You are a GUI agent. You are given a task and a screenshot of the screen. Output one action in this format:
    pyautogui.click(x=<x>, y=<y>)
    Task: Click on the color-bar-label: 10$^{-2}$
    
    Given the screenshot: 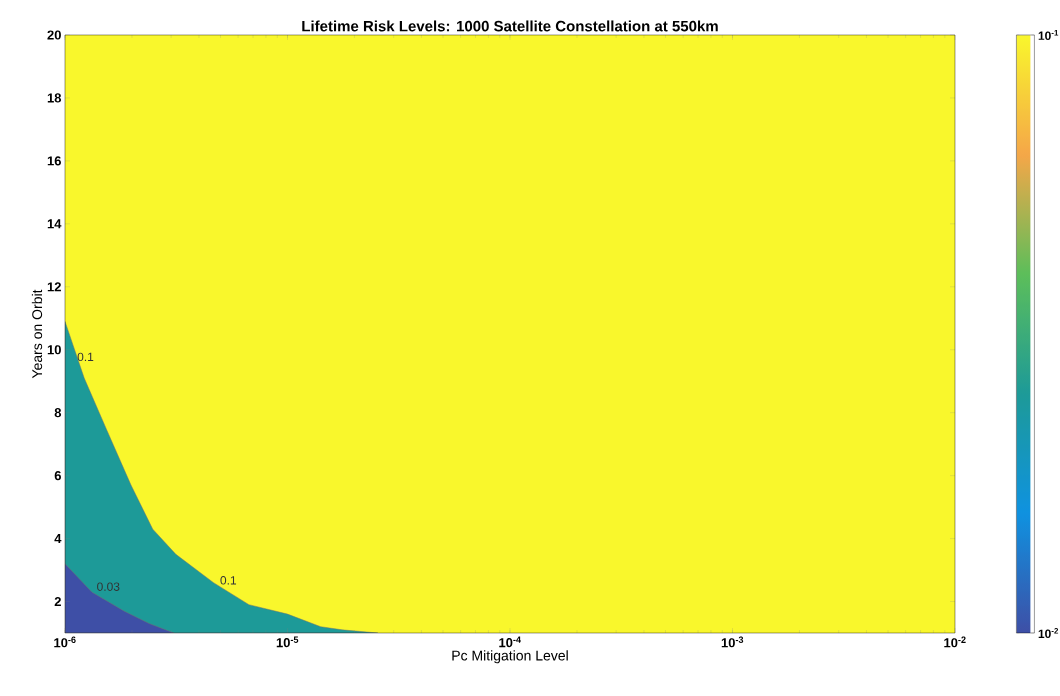 What is the action you would take?
    pyautogui.click(x=1048, y=633)
    